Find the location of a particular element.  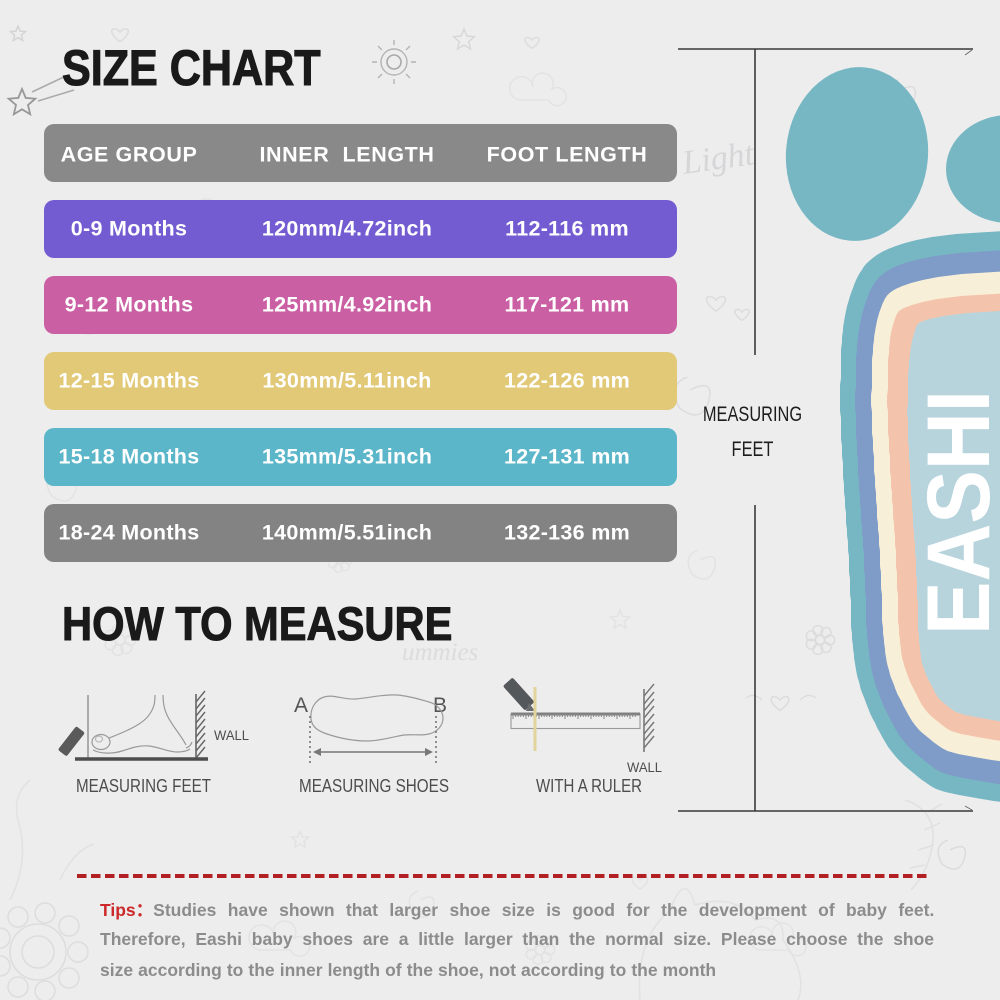

svg-text: EASHI is located at coordinates (954, 512).